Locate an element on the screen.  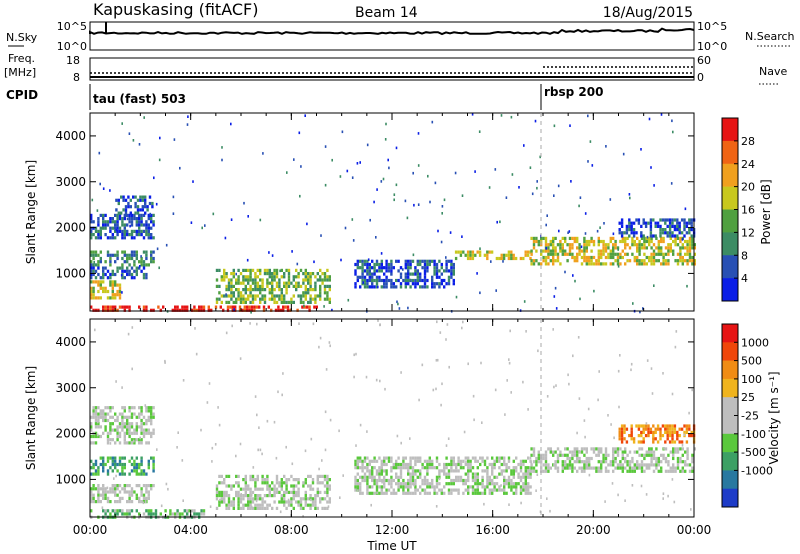
colorbar-swatch is located at coordinates (730, 198).